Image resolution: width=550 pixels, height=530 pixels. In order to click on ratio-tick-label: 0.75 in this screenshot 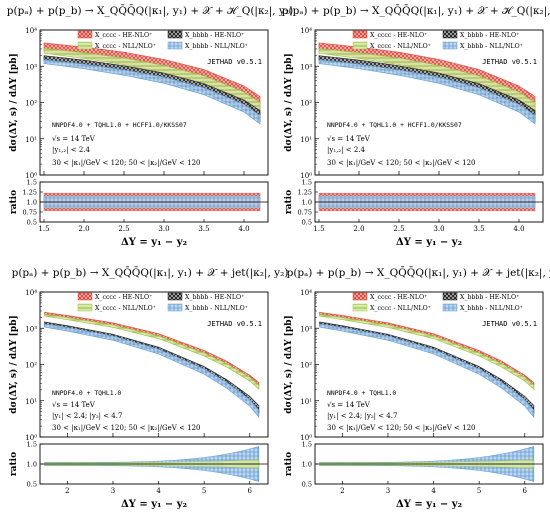, I will do `click(305, 213)`.